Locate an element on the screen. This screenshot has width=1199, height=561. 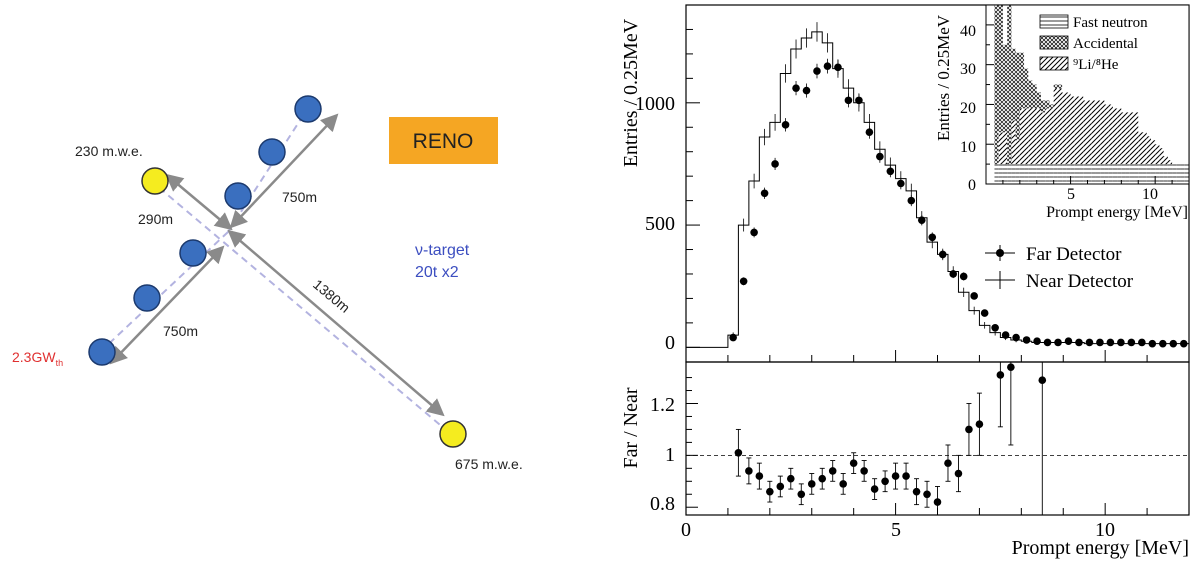
arrow-750m-upper is located at coordinates (284, 171).